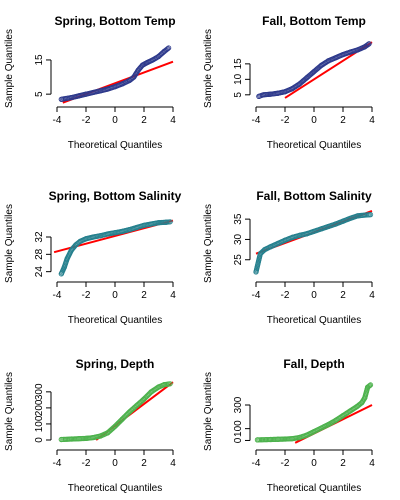 This screenshot has width=400, height=500. Describe the element at coordinates (314, 21) in the screenshot. I see `panel-title: Fall, Bottom Temp` at that location.